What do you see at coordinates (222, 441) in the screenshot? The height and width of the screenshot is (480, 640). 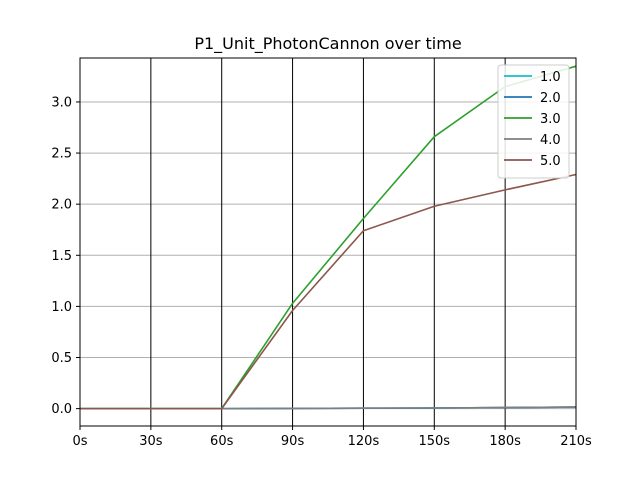 I see `x-tick-label: 60s` at bounding box center [222, 441].